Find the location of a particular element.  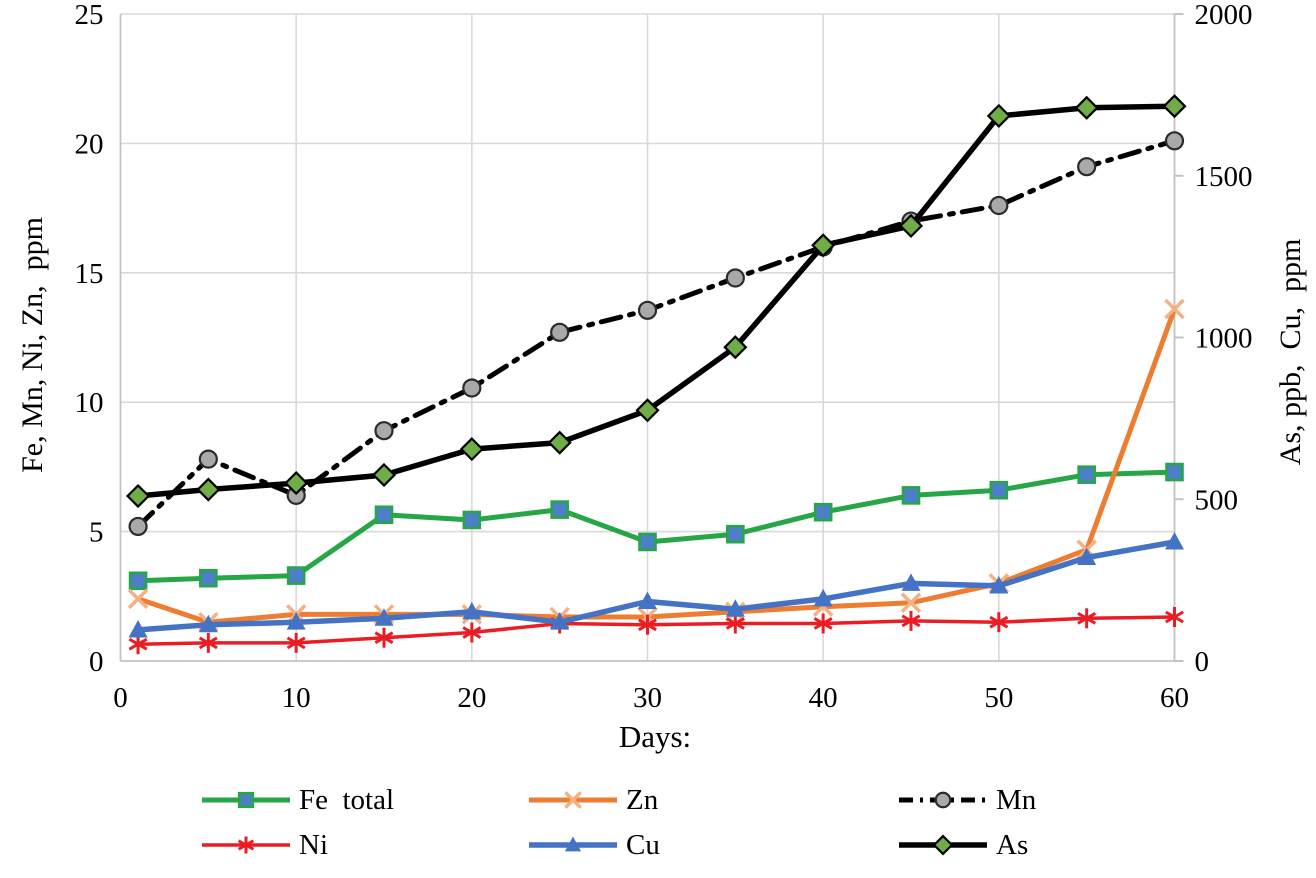

legend-label-zn: Zn is located at coordinates (642, 799).